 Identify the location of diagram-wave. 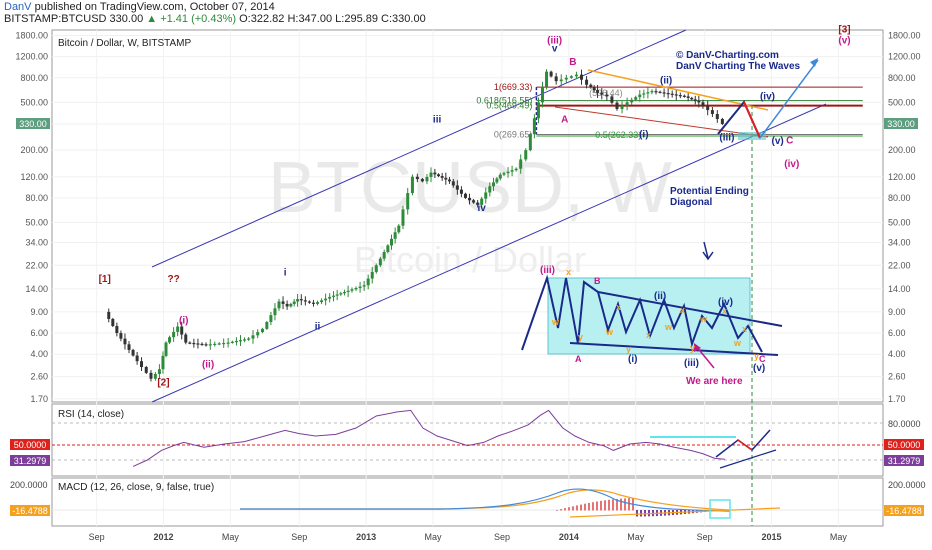
(642, 313).